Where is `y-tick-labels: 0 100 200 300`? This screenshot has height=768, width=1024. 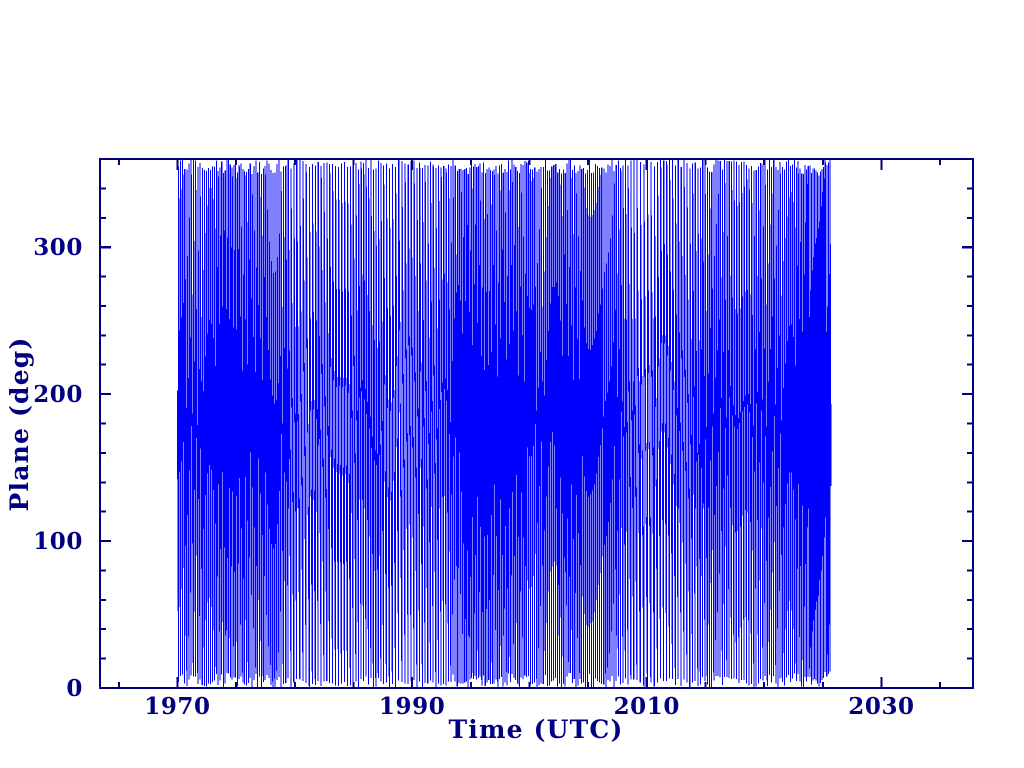
y-tick-labels: 0 100 200 300 is located at coordinates (58, 468).